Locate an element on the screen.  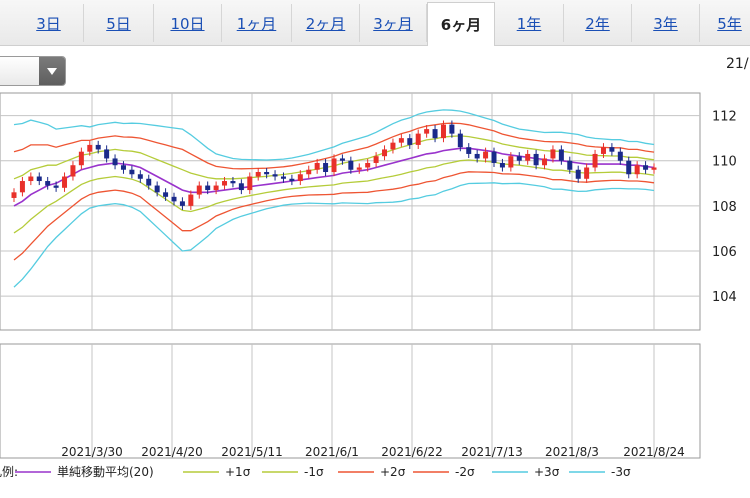
x-tick-label: 2021/6/22 is located at coordinates (412, 452).